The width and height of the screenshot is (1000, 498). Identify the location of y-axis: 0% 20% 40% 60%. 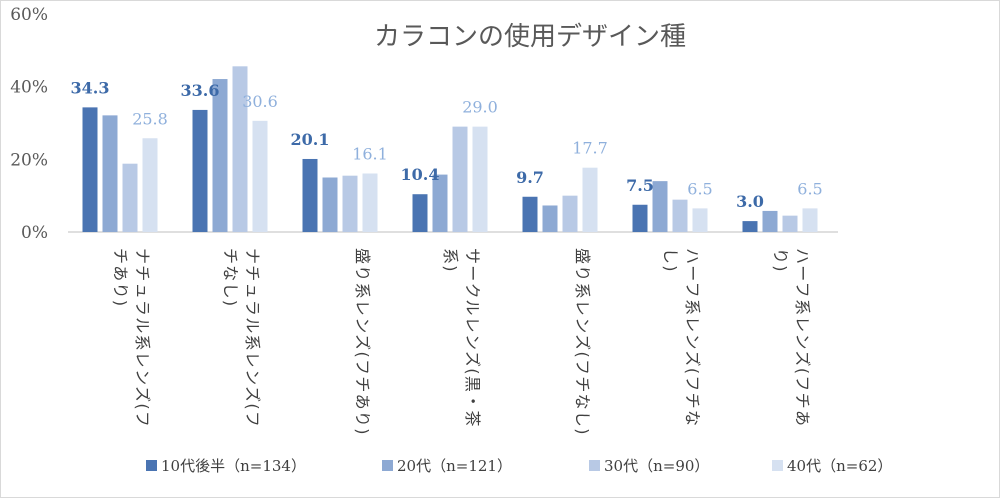
(29, 124).